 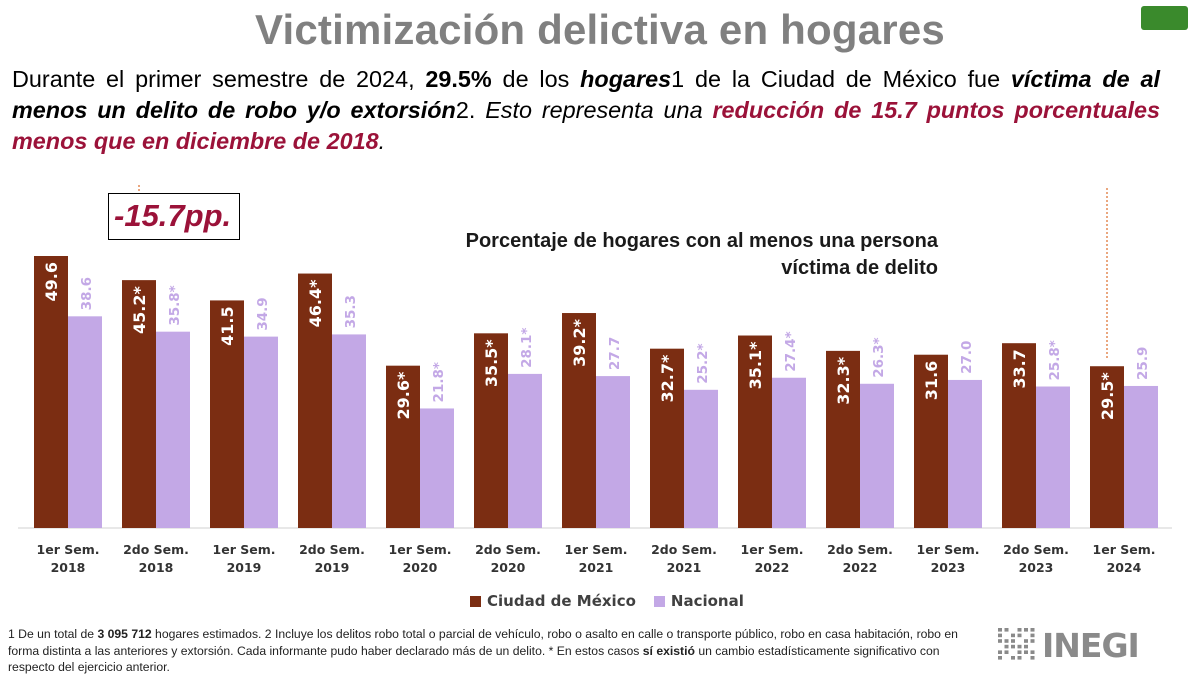 What do you see at coordinates (1055, 360) in the screenshot?
I see `data-label-nacional-11: 25.8*` at bounding box center [1055, 360].